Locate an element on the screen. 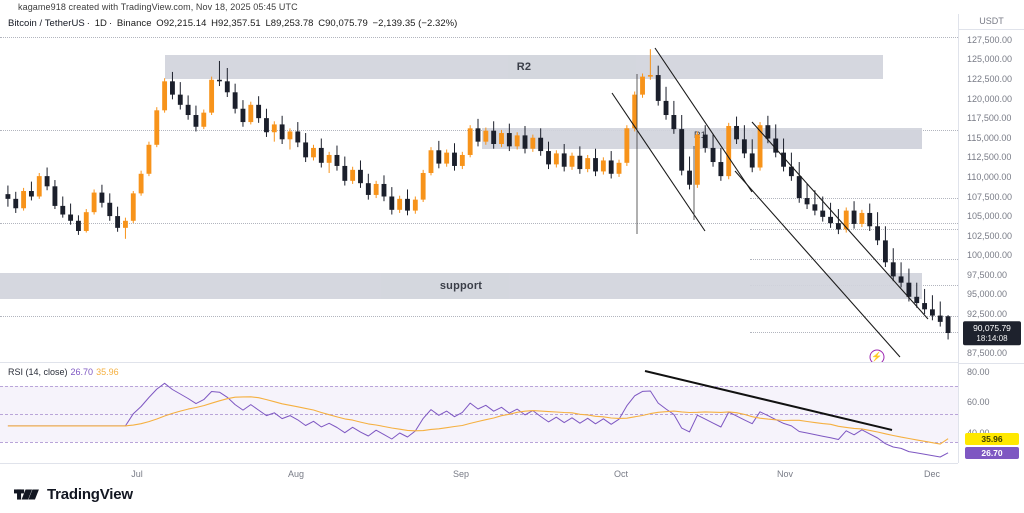  time-tick-jul: Jul is located at coordinates (137, 474).